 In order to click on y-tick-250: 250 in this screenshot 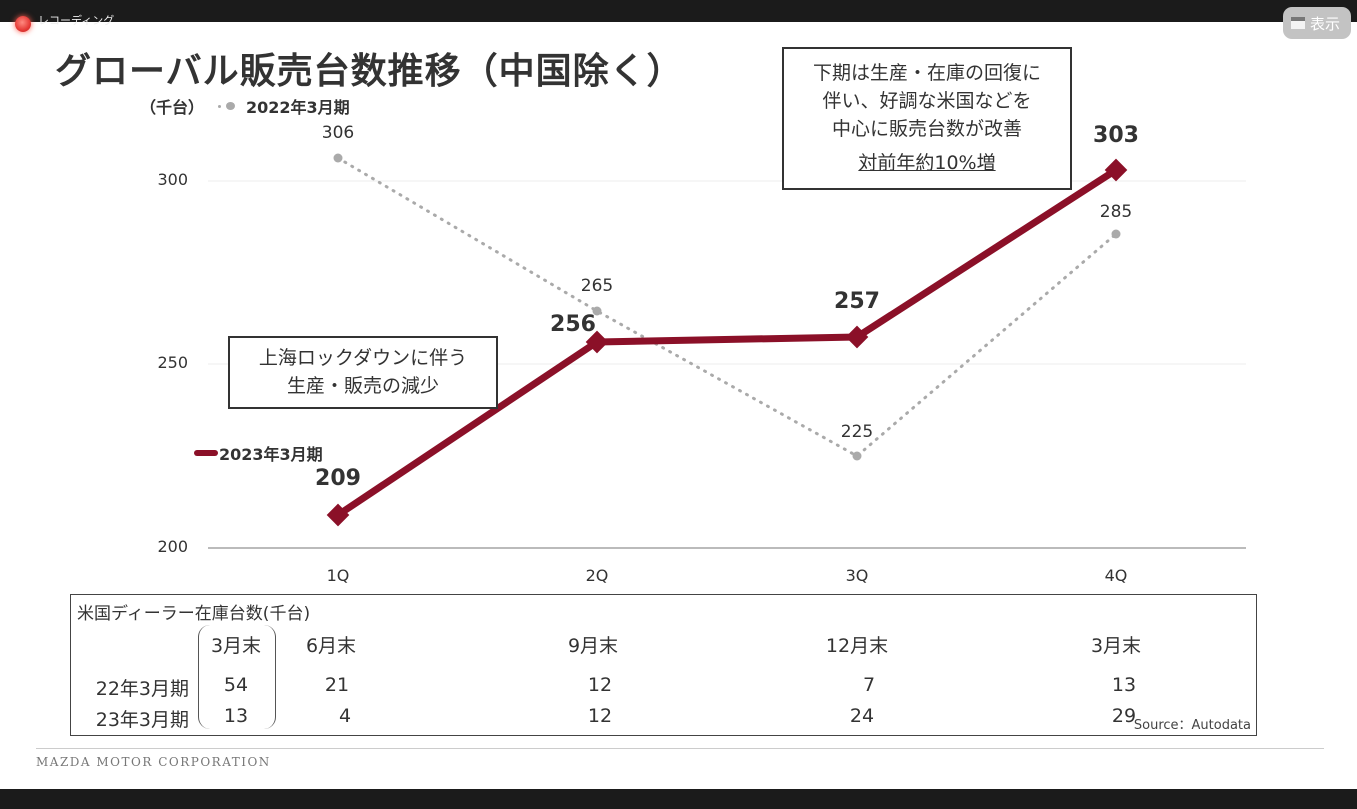, I will do `click(172, 362)`.